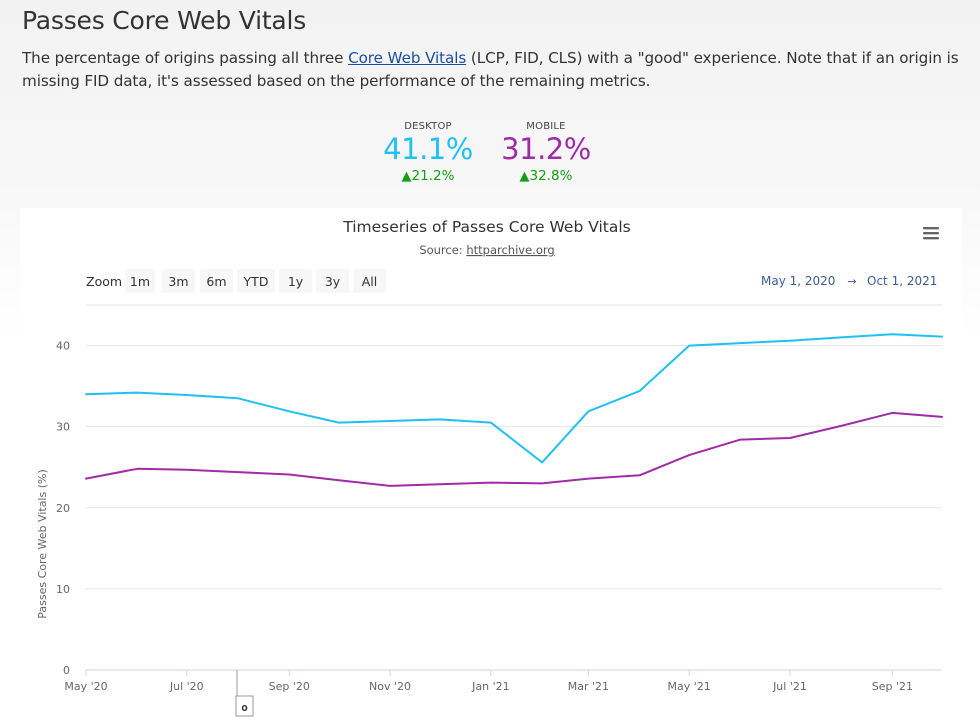 Image resolution: width=980 pixels, height=722 pixels. What do you see at coordinates (433, 176) in the screenshot?
I see `desktop-change-value: 21.2%` at bounding box center [433, 176].